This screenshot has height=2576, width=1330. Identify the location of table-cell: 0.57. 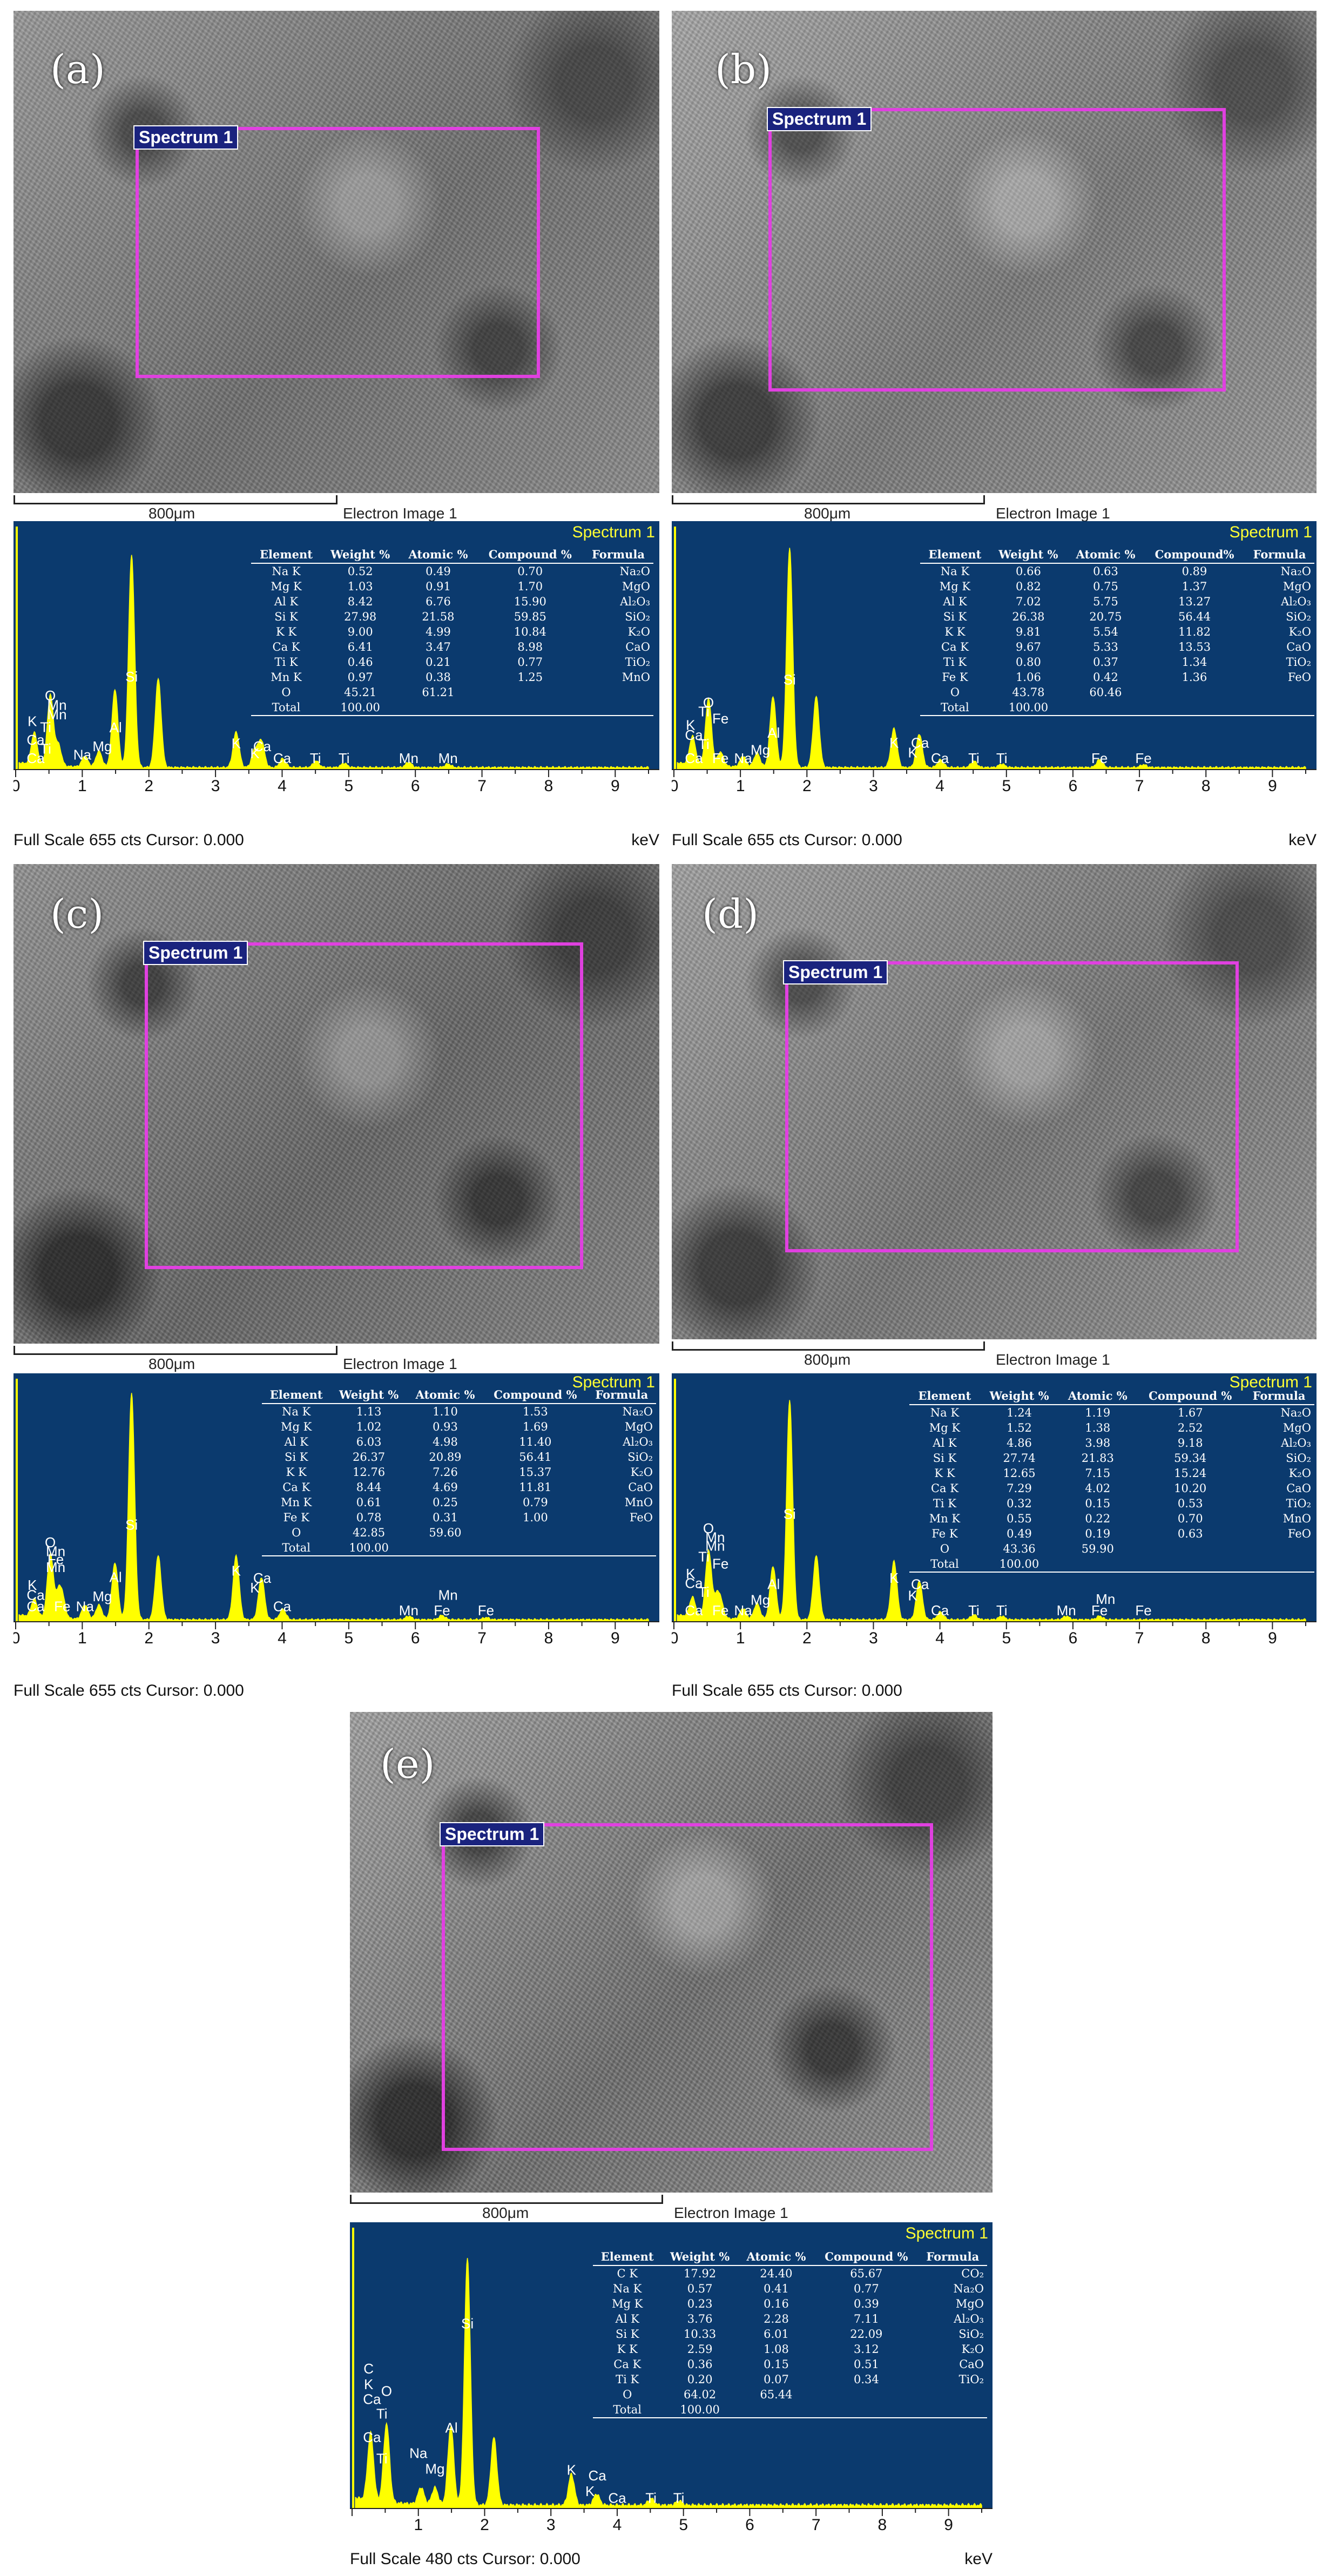
(700, 2288).